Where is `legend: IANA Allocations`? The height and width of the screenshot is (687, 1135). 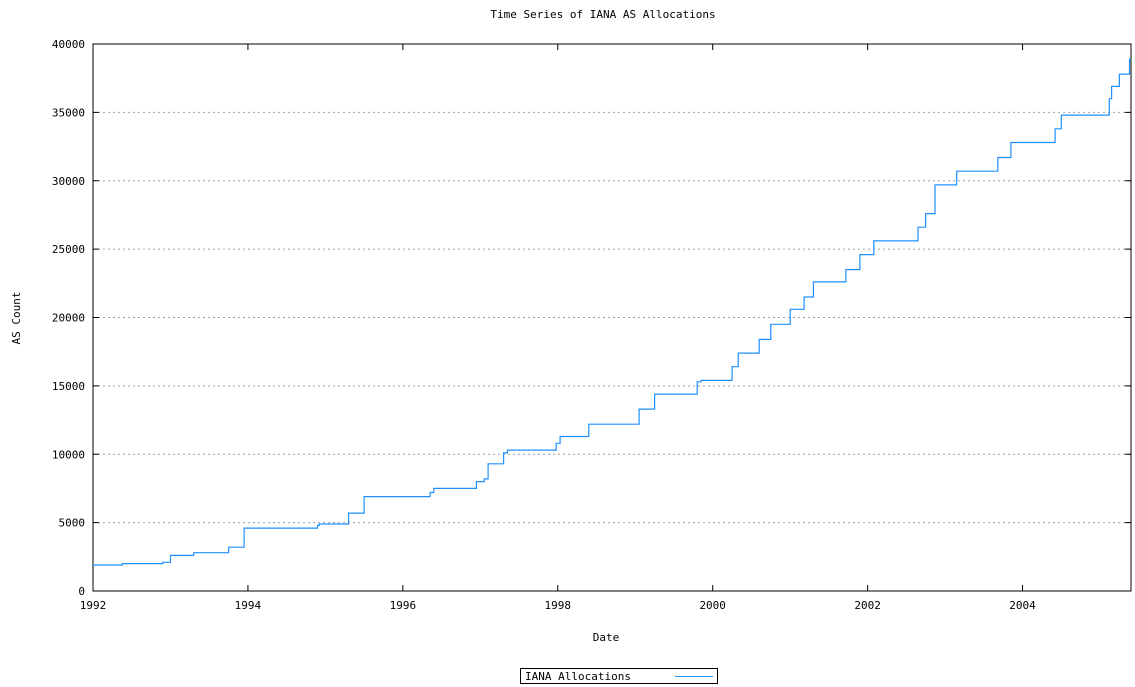
legend: IANA Allocations is located at coordinates (619, 676).